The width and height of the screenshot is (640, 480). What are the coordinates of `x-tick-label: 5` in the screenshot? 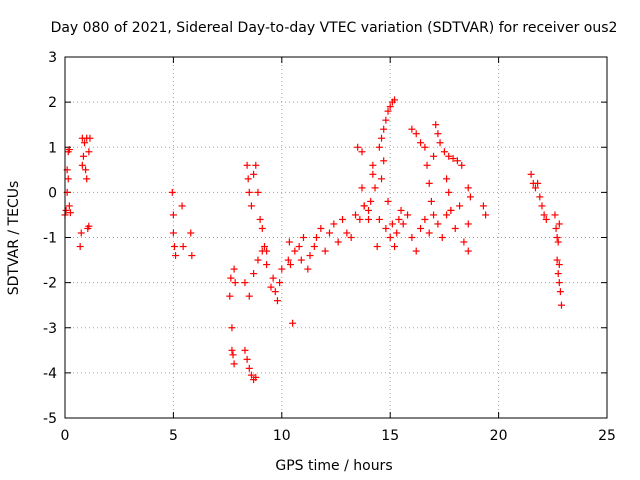 It's located at (173, 436).